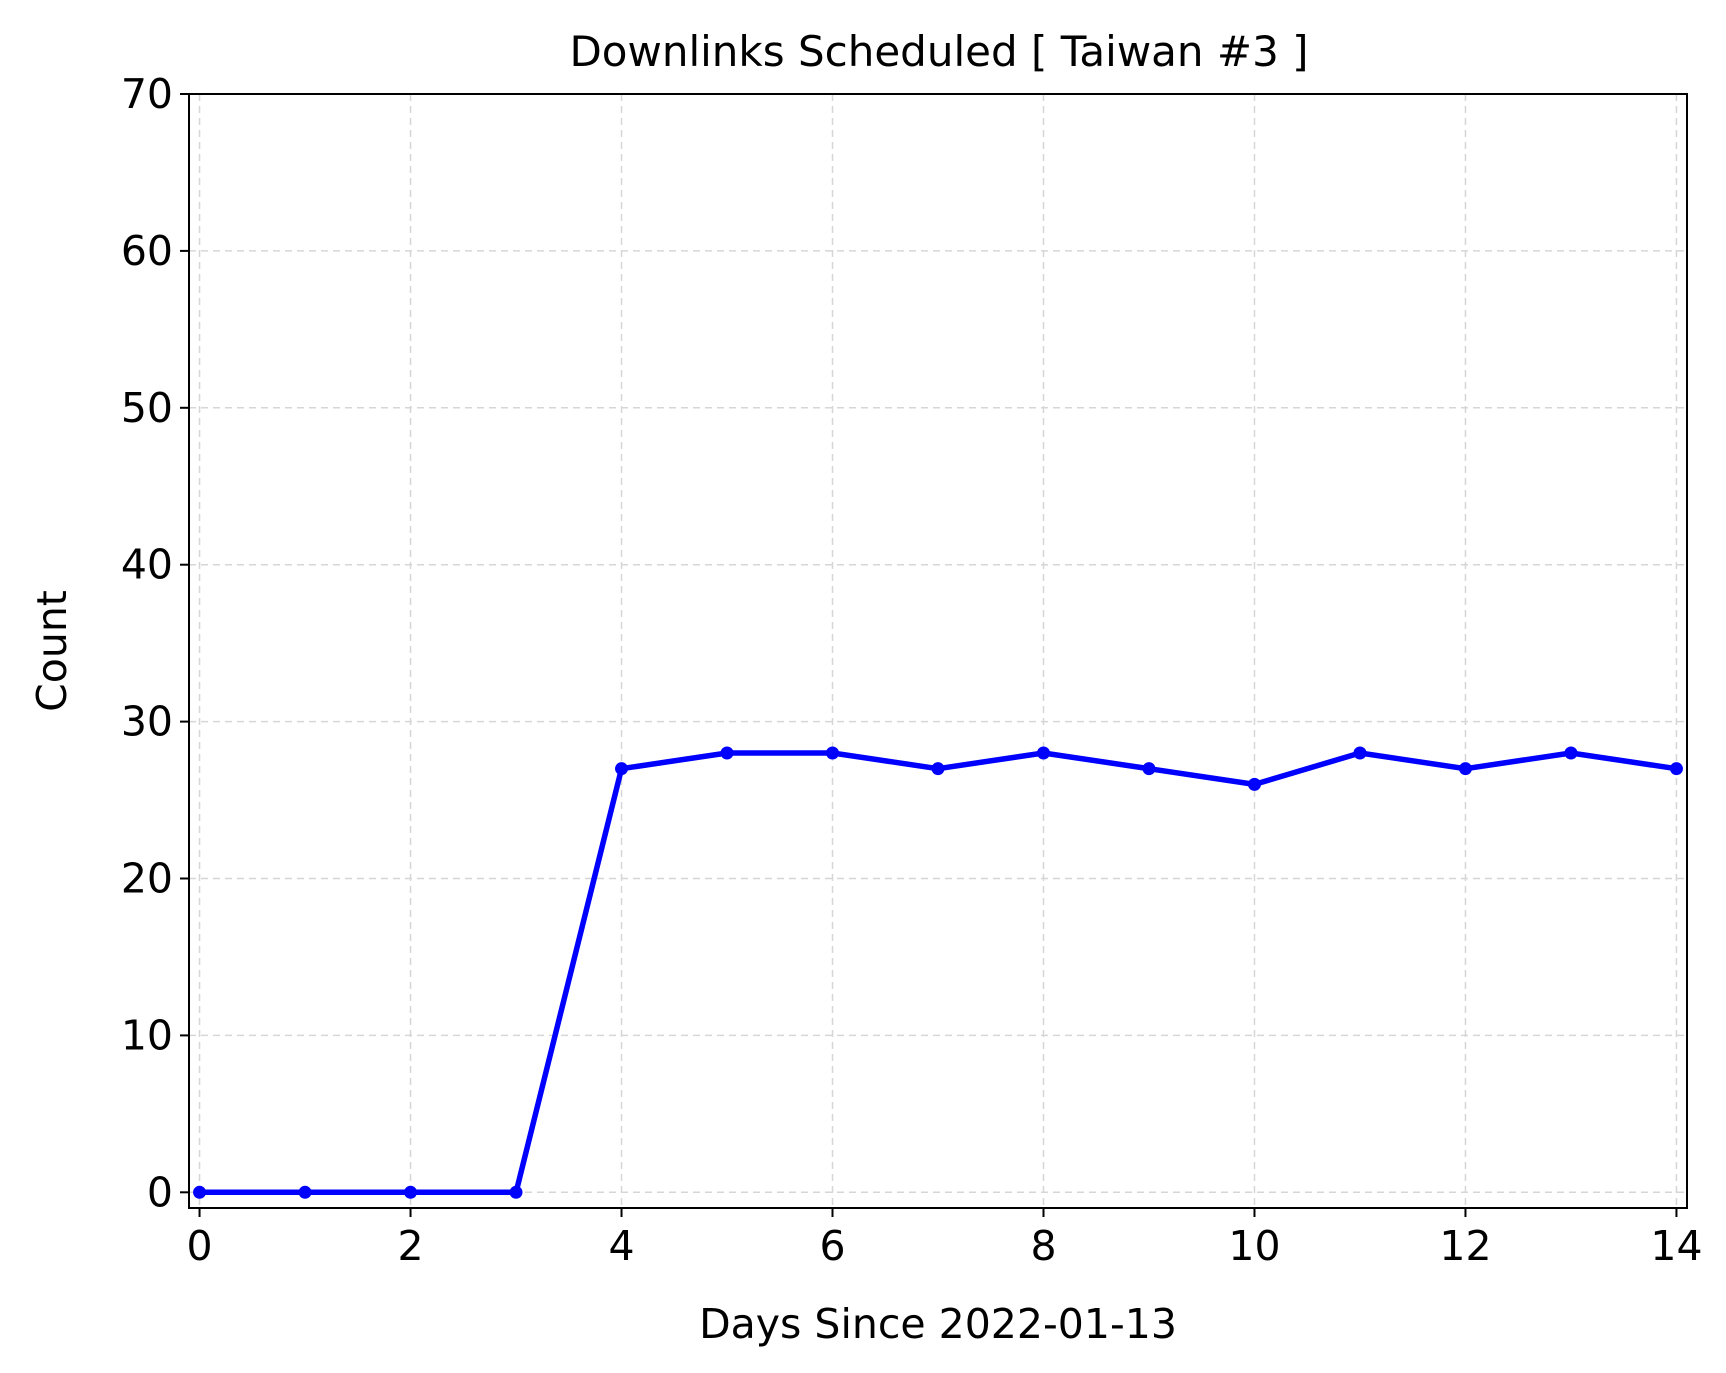  I want to click on y-axis-label: Count, so click(52, 651).